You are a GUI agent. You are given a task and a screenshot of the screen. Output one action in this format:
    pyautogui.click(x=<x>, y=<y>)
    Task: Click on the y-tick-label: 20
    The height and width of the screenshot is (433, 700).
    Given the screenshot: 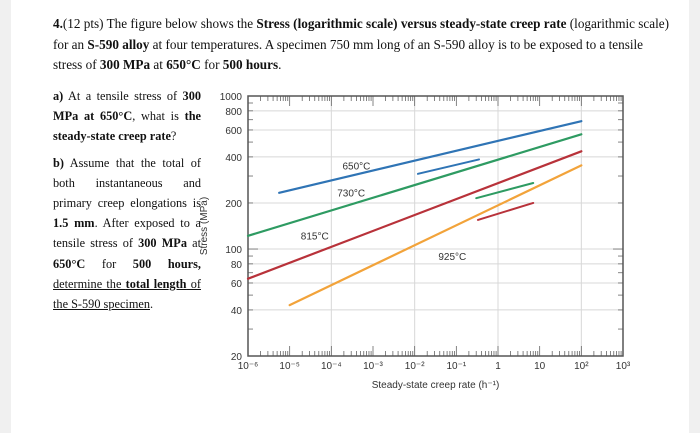 What is the action you would take?
    pyautogui.click(x=237, y=357)
    